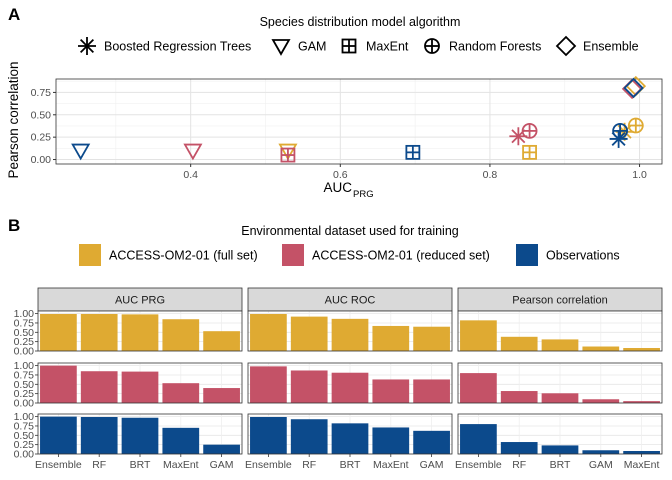 Image resolution: width=672 pixels, height=480 pixels. I want to click on asterisk-icon, so click(87, 46).